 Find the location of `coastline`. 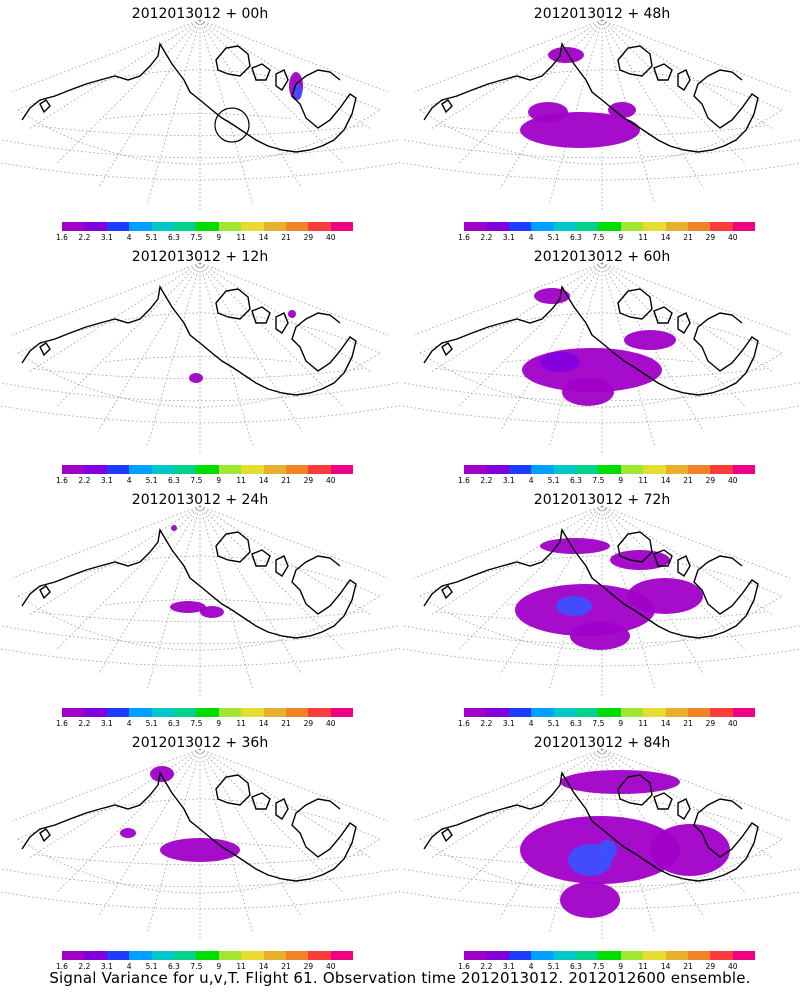

coastline is located at coordinates (591, 340).